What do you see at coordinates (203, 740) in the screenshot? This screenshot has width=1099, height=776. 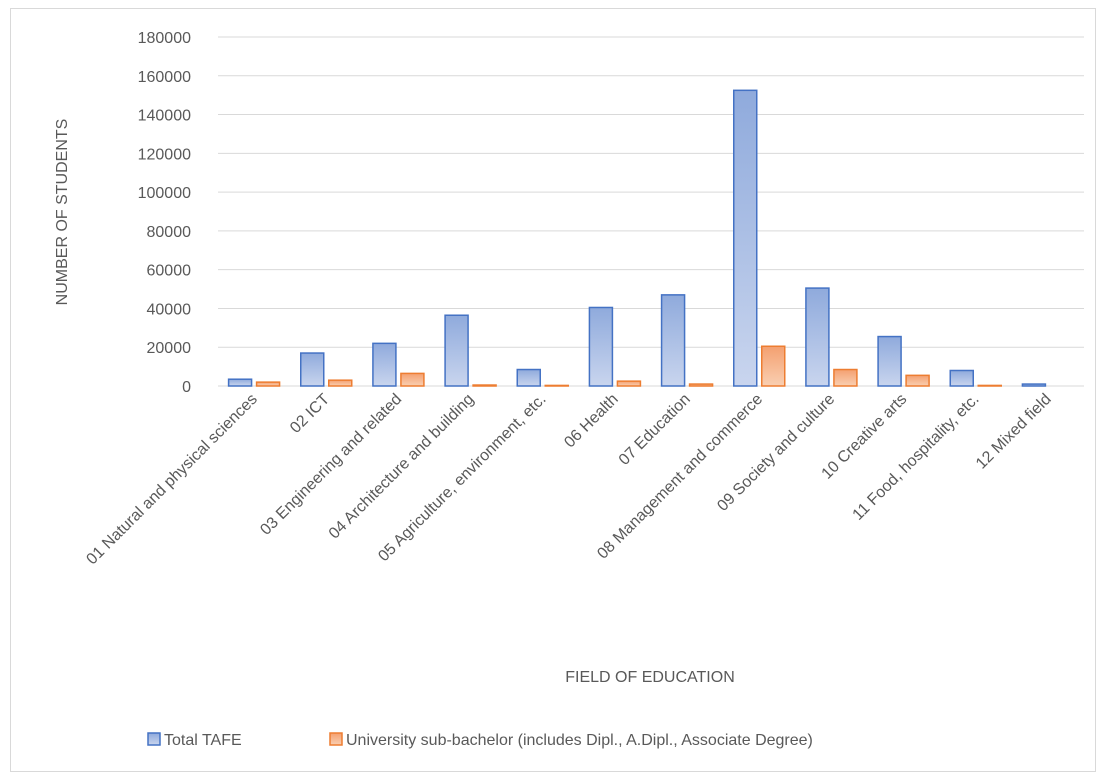 I see `legend-label: Total TAFE` at bounding box center [203, 740].